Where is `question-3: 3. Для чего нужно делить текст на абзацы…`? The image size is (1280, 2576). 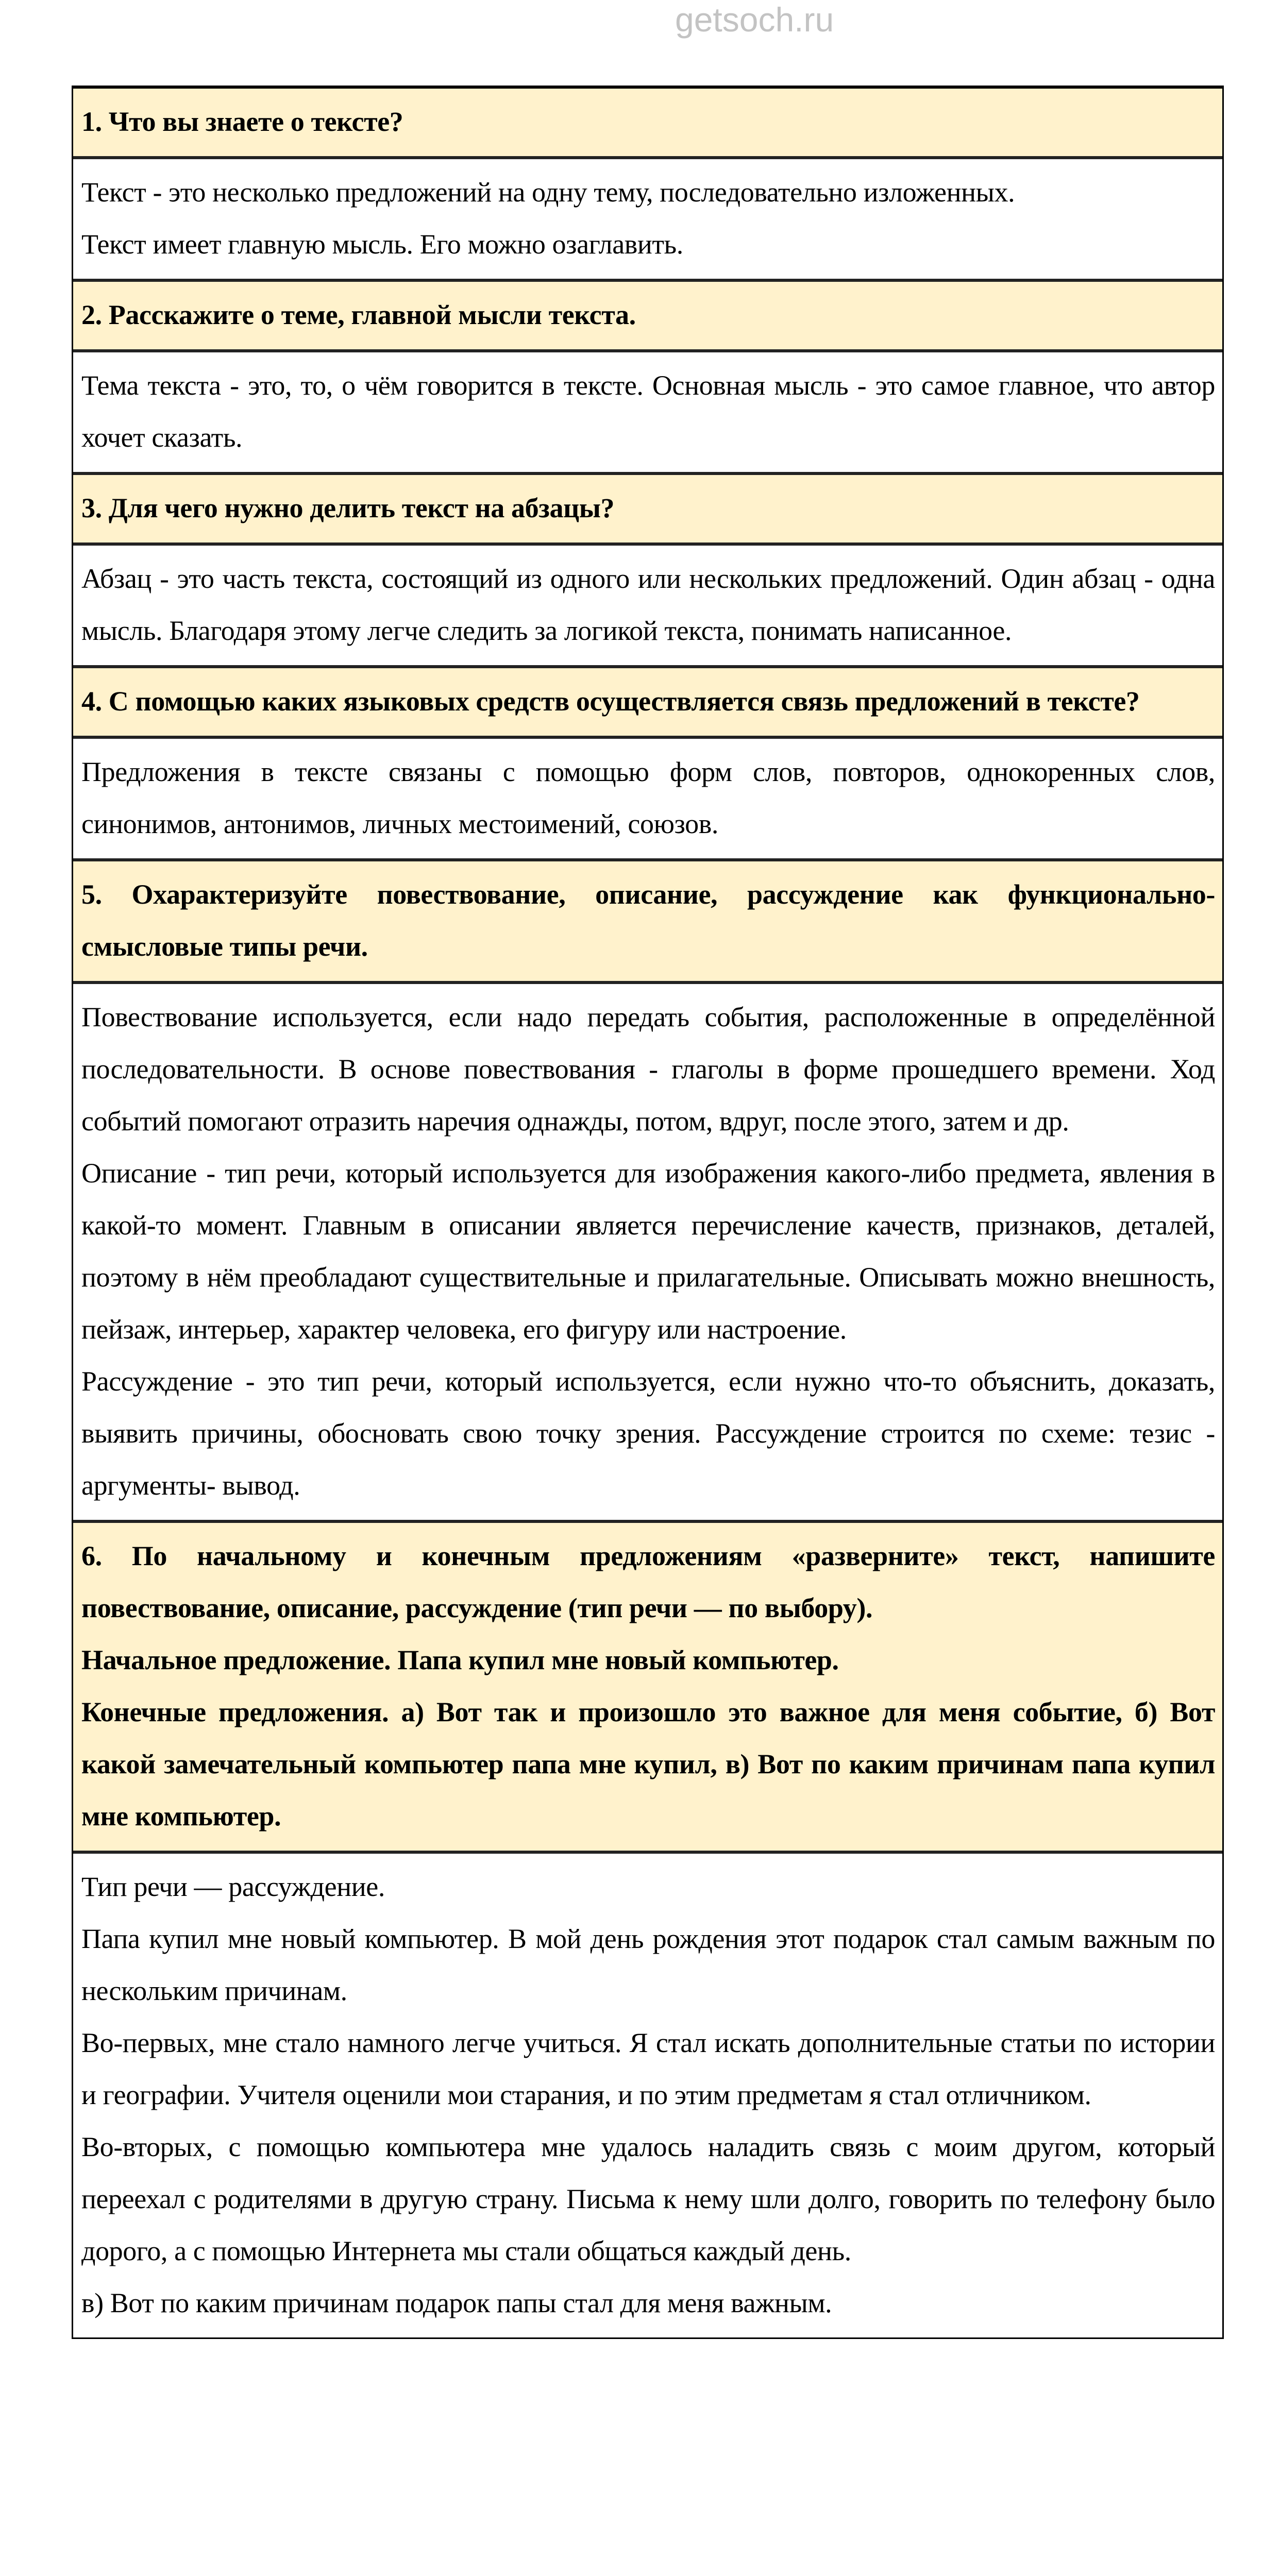
question-3: 3. Для чего нужно делить текст на абзацы… is located at coordinates (647, 510).